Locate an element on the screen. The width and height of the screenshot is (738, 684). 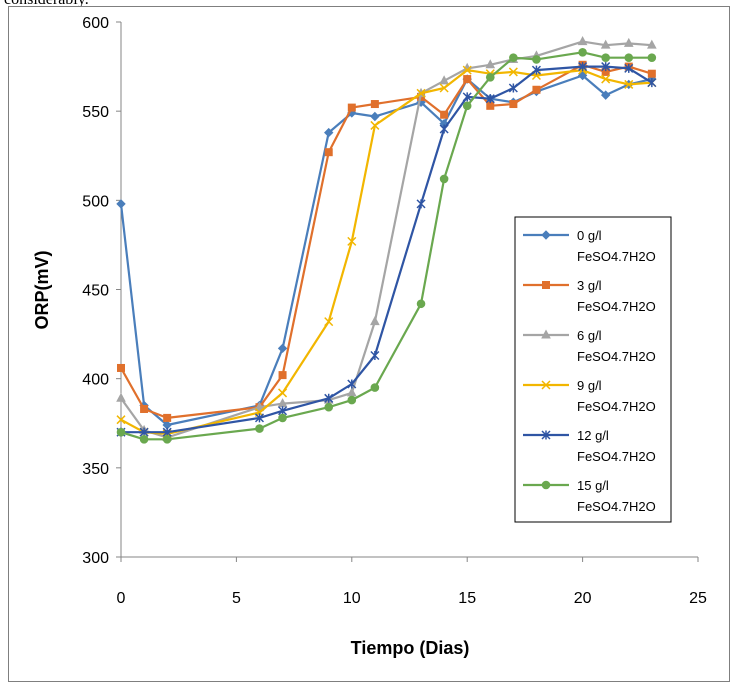
x-tick-label: 5 is located at coordinates (236, 598).